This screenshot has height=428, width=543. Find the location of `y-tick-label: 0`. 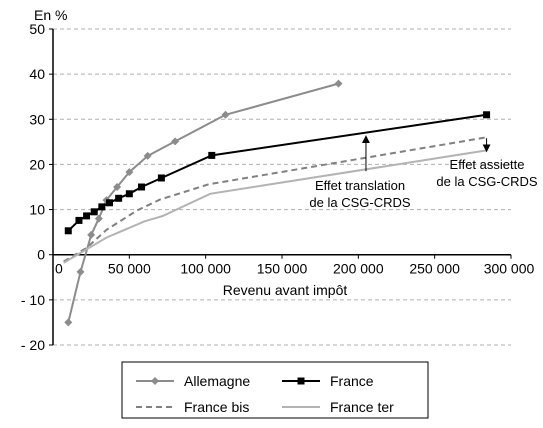

y-tick-label: 0 is located at coordinates (41, 255).